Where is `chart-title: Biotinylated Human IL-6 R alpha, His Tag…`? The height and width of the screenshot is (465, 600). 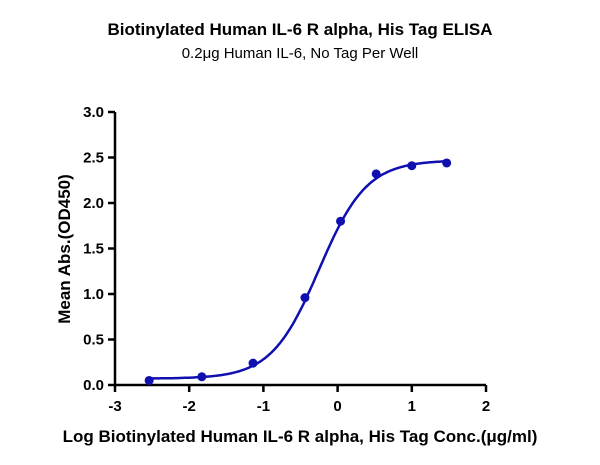 chart-title: Biotinylated Human IL-6 R alpha, His Tag… is located at coordinates (300, 29).